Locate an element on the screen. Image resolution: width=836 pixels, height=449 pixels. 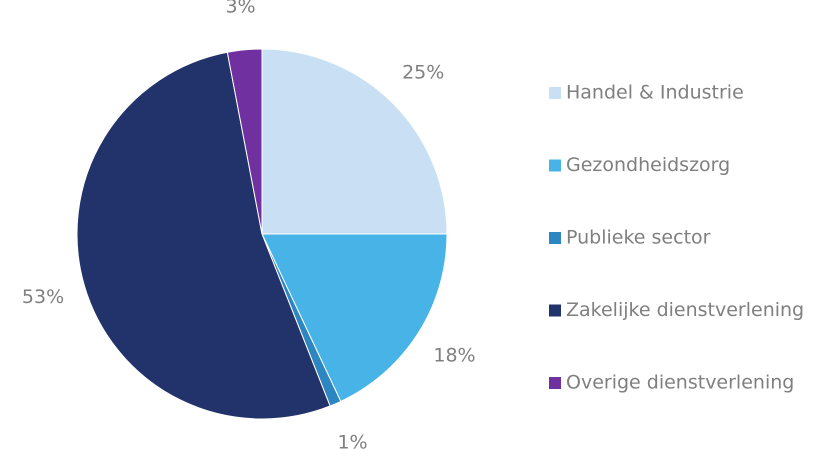
data-label: 3% is located at coordinates (240, 9).